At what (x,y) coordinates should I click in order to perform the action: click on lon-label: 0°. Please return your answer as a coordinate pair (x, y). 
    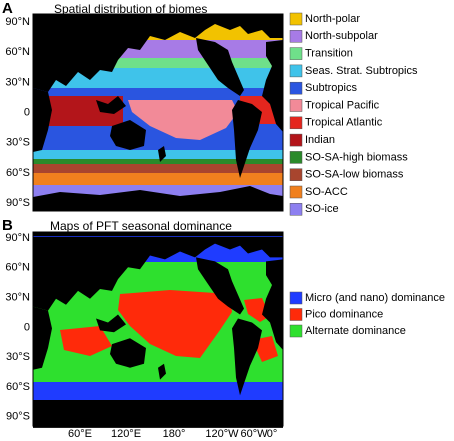
    Looking at the image, I should click on (272, 434).